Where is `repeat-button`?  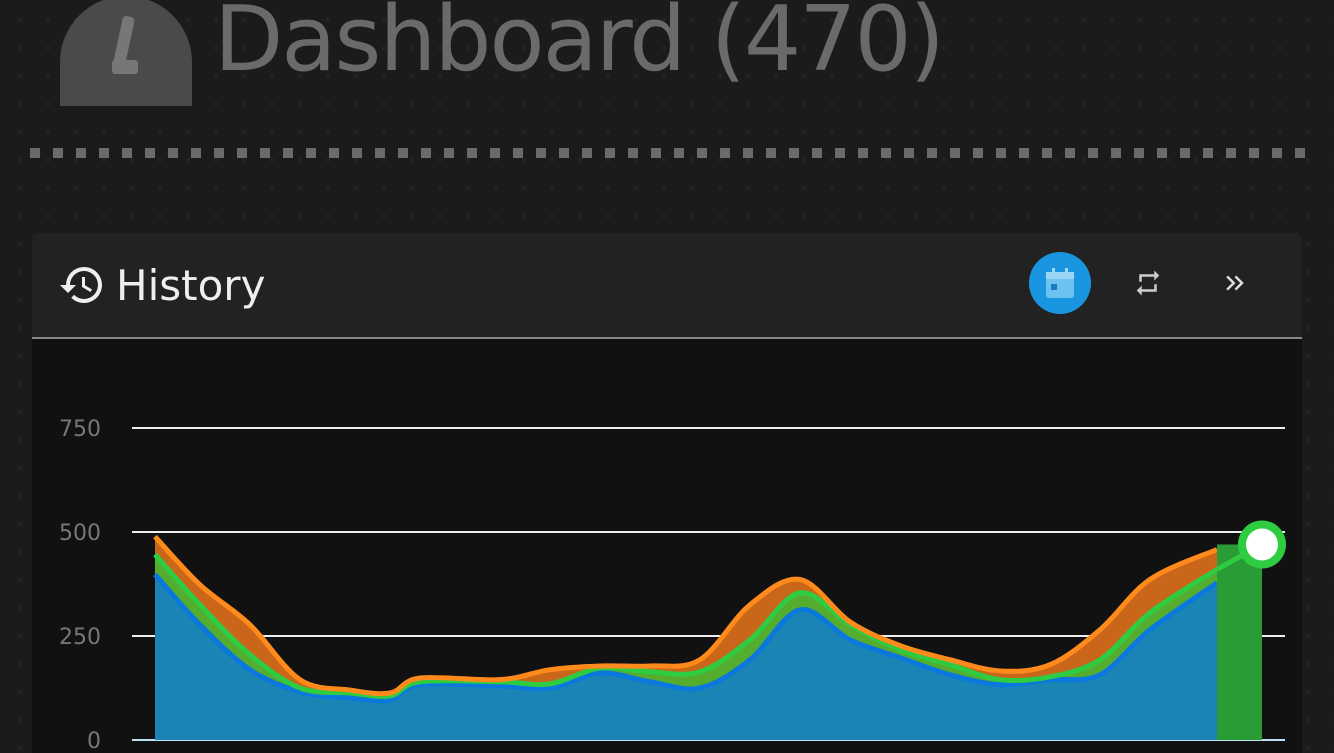
repeat-button is located at coordinates (1148, 283).